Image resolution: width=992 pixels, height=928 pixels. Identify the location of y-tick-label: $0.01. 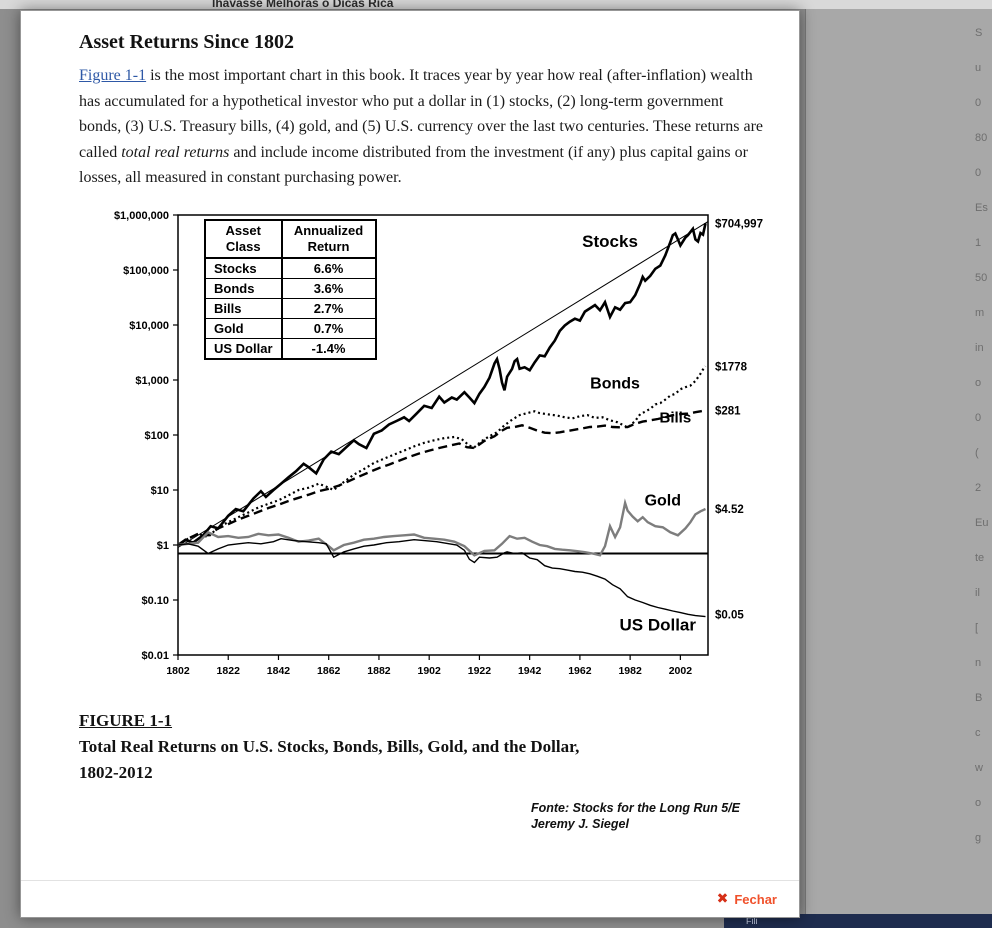
(155, 656).